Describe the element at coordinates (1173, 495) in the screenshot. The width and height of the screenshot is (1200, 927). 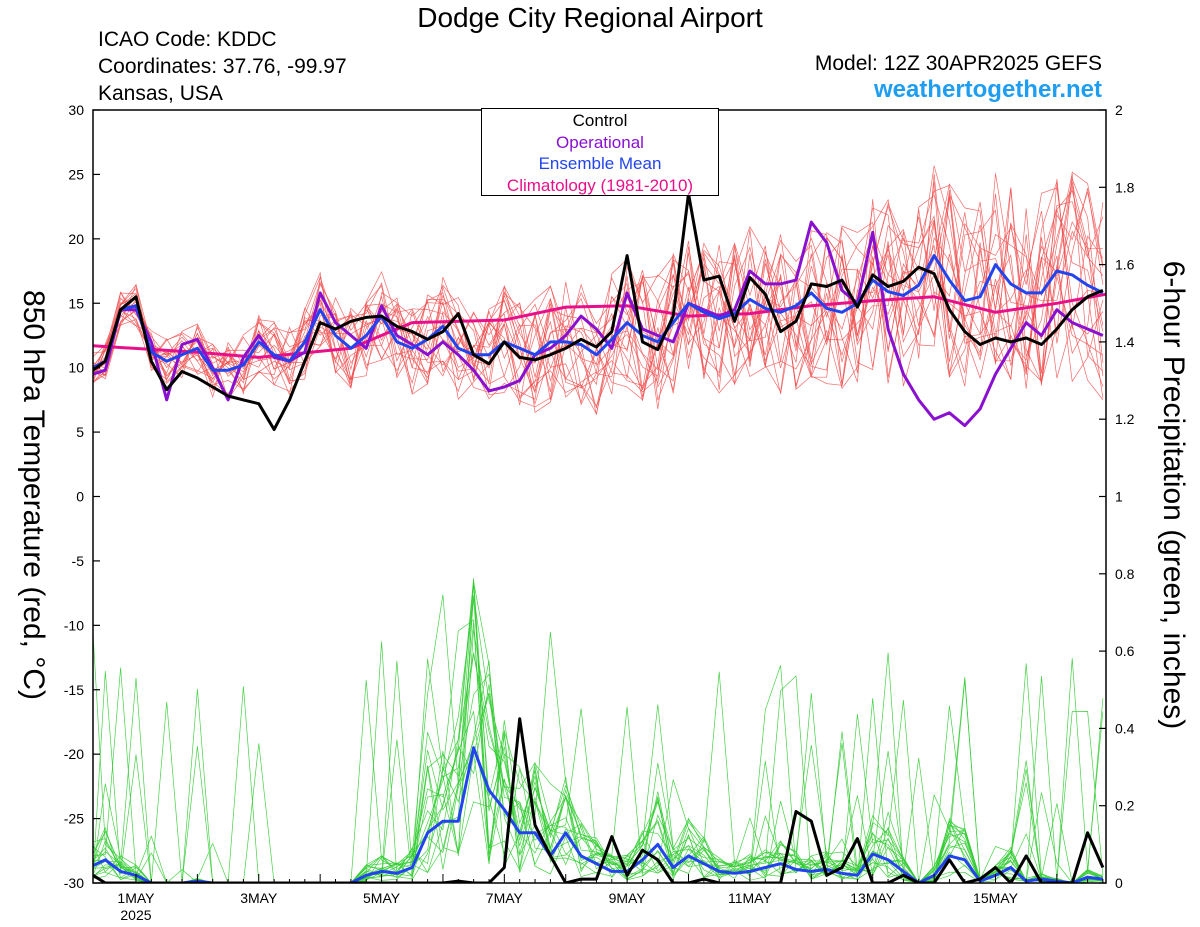
I see `y-axis-label-right: 6-hour Precipitation (green, inches)` at that location.